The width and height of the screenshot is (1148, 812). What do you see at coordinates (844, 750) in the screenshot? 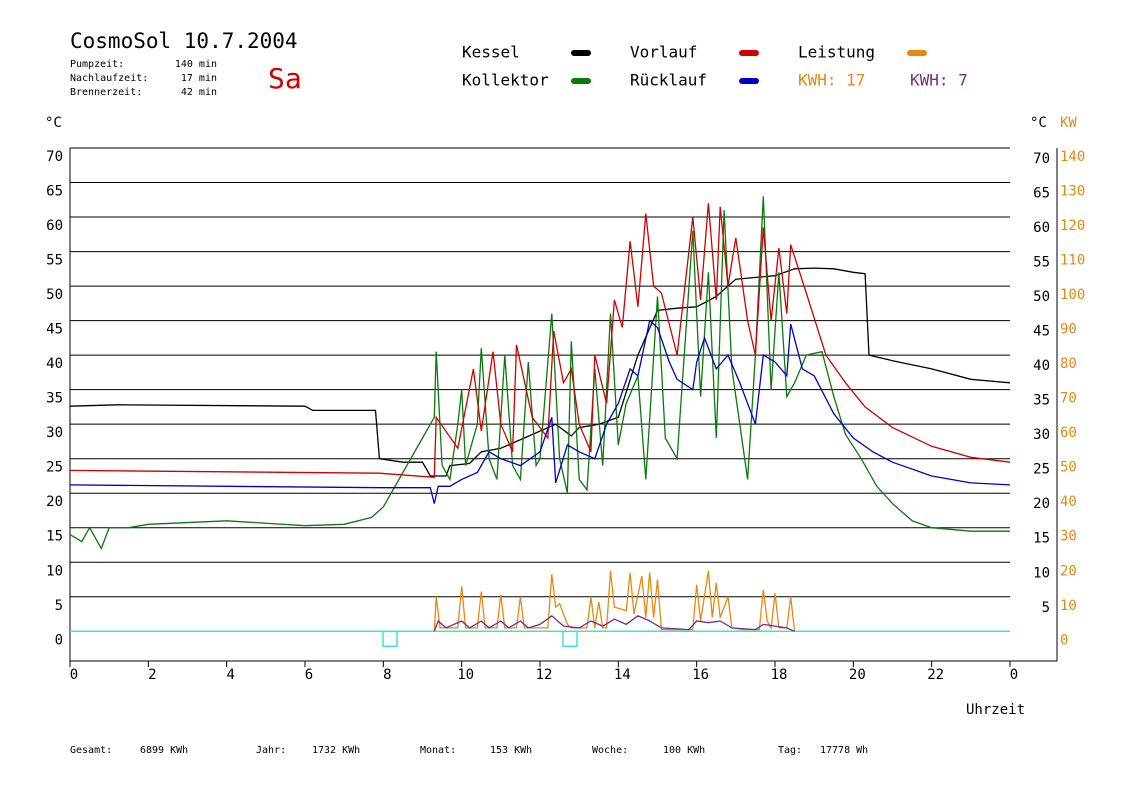
I see `footer-value: 17778 Wh` at bounding box center [844, 750].